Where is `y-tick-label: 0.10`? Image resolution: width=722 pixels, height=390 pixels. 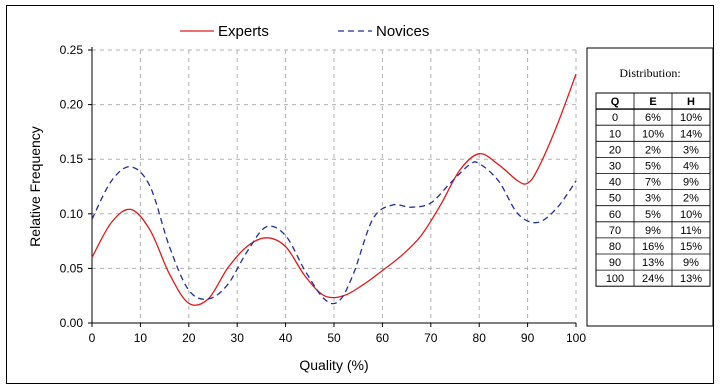 y-tick-label: 0.10 is located at coordinates (72, 214).